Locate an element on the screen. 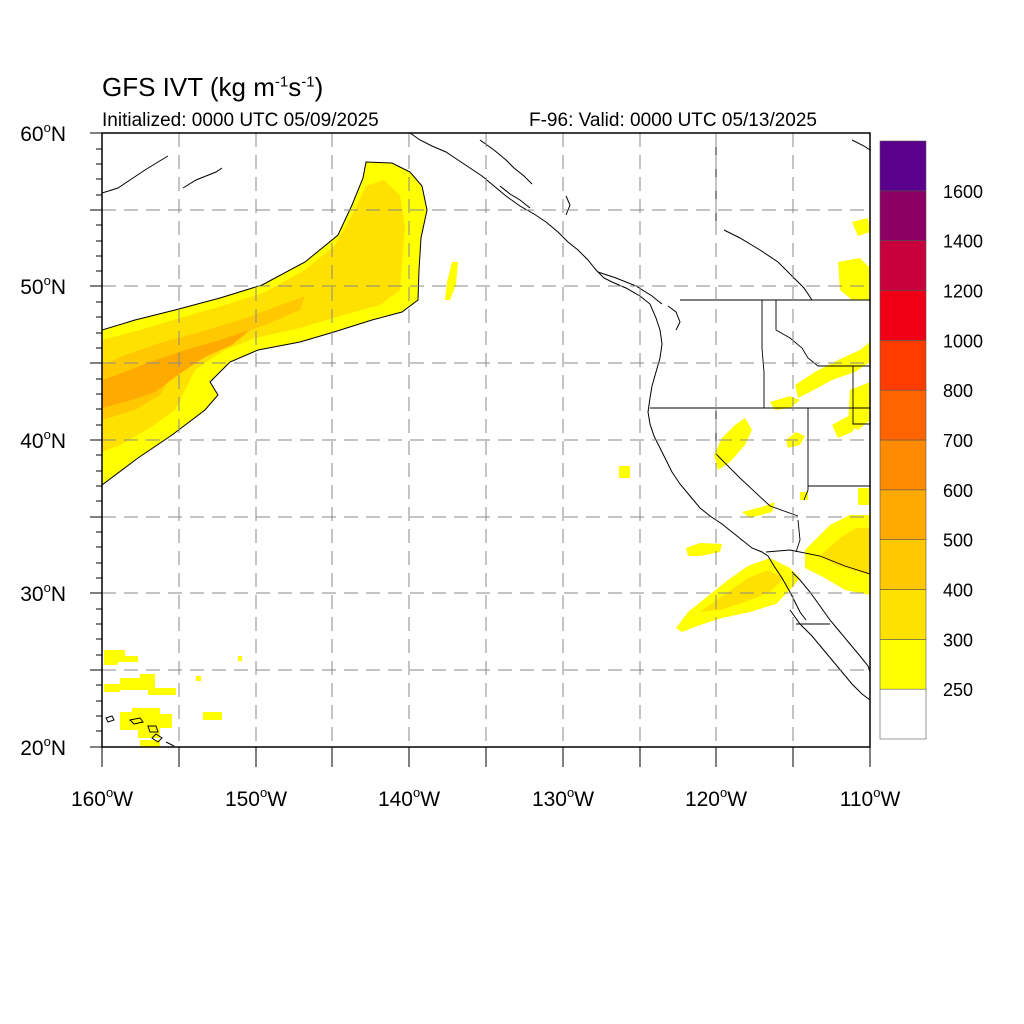 The width and height of the screenshot is (1024, 1024). lon-labels: 160oW 150oW 140oW 130oW 120oW 110oW is located at coordinates (486, 798).